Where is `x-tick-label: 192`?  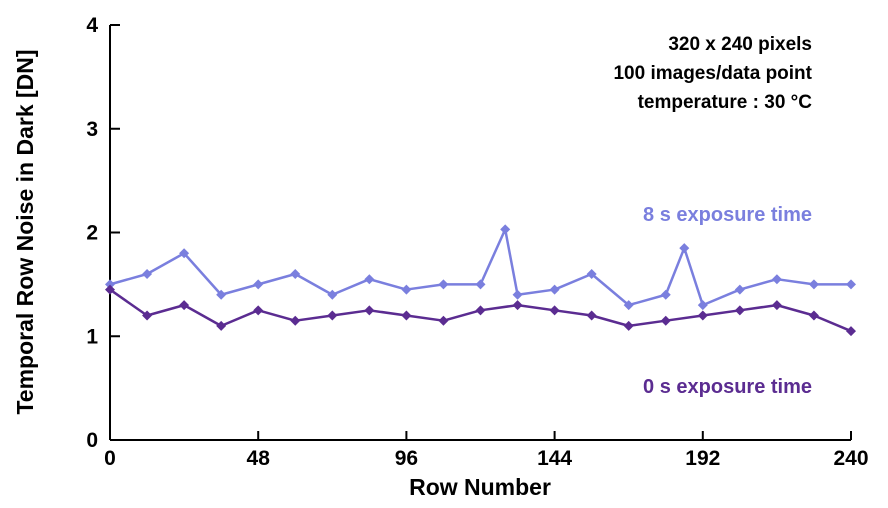
x-tick-label: 192 is located at coordinates (702, 458).